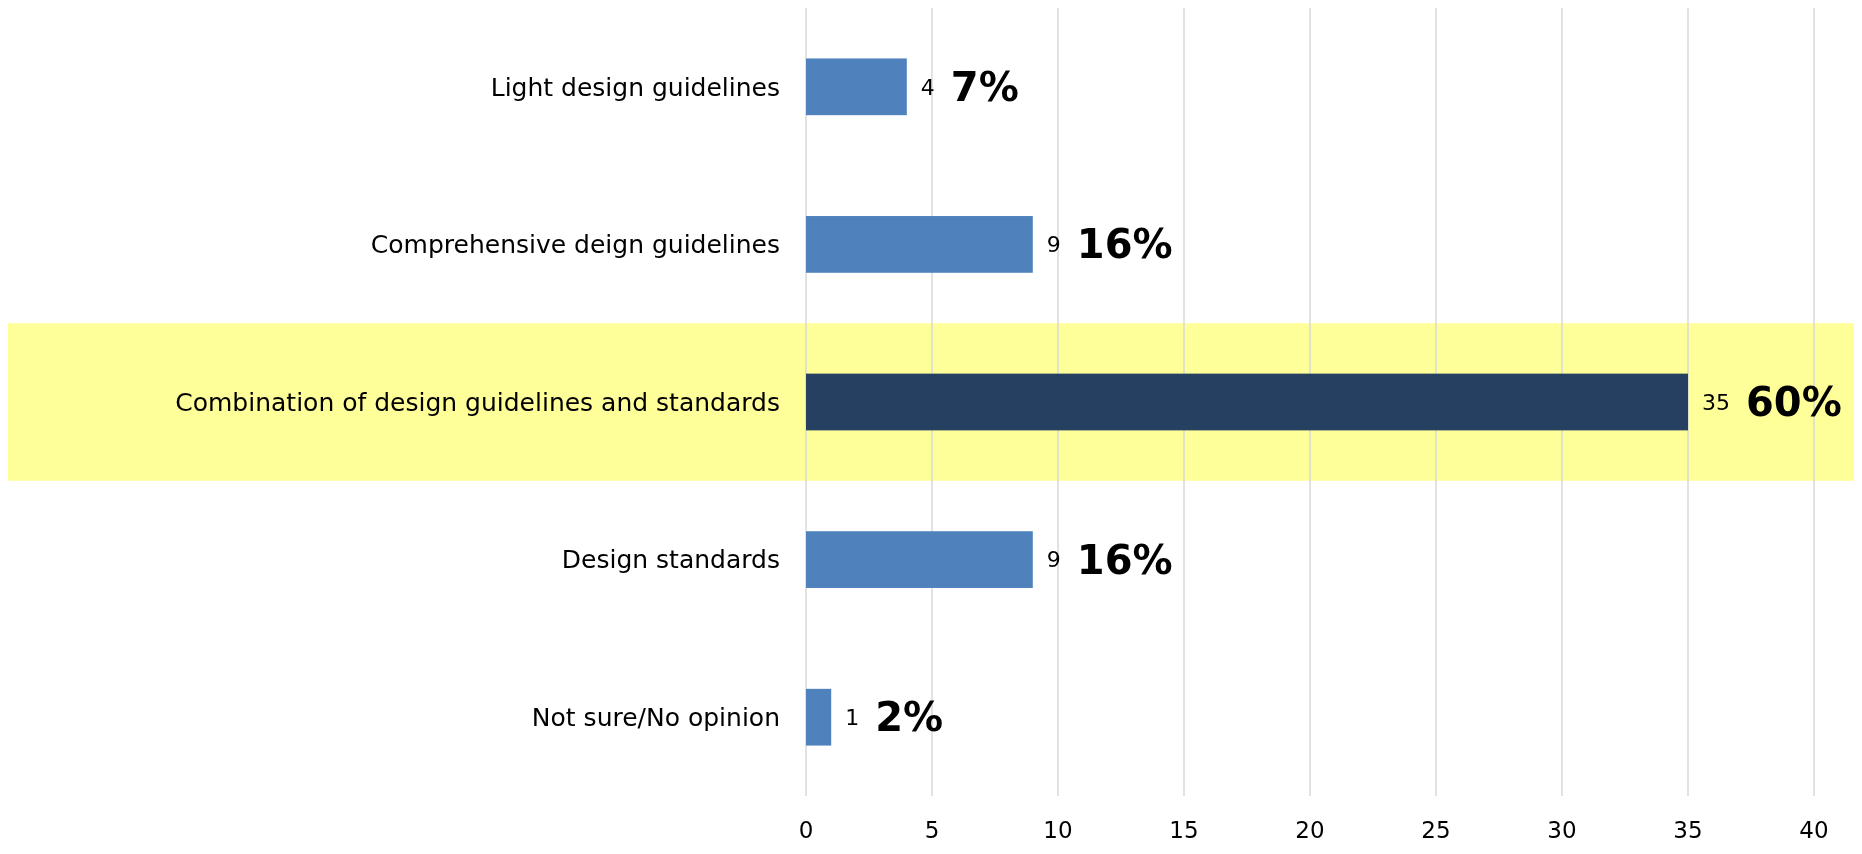  I want to click on annotation: 7%, so click(984, 86).